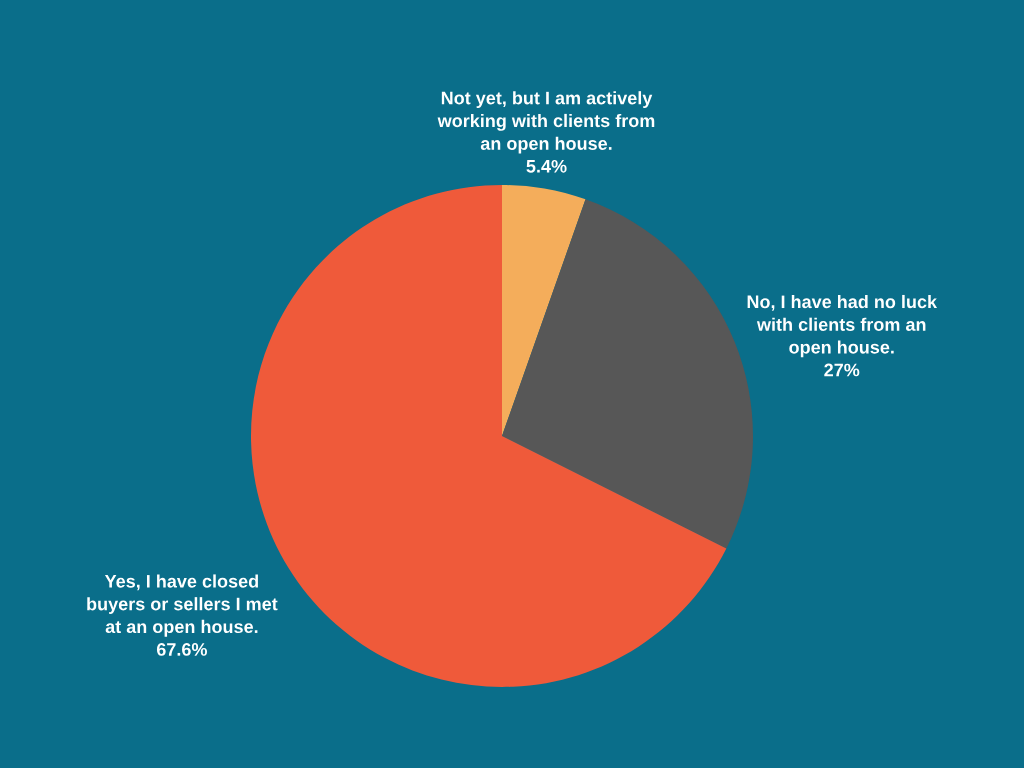  I want to click on data-label: 67.6%, so click(182, 649).